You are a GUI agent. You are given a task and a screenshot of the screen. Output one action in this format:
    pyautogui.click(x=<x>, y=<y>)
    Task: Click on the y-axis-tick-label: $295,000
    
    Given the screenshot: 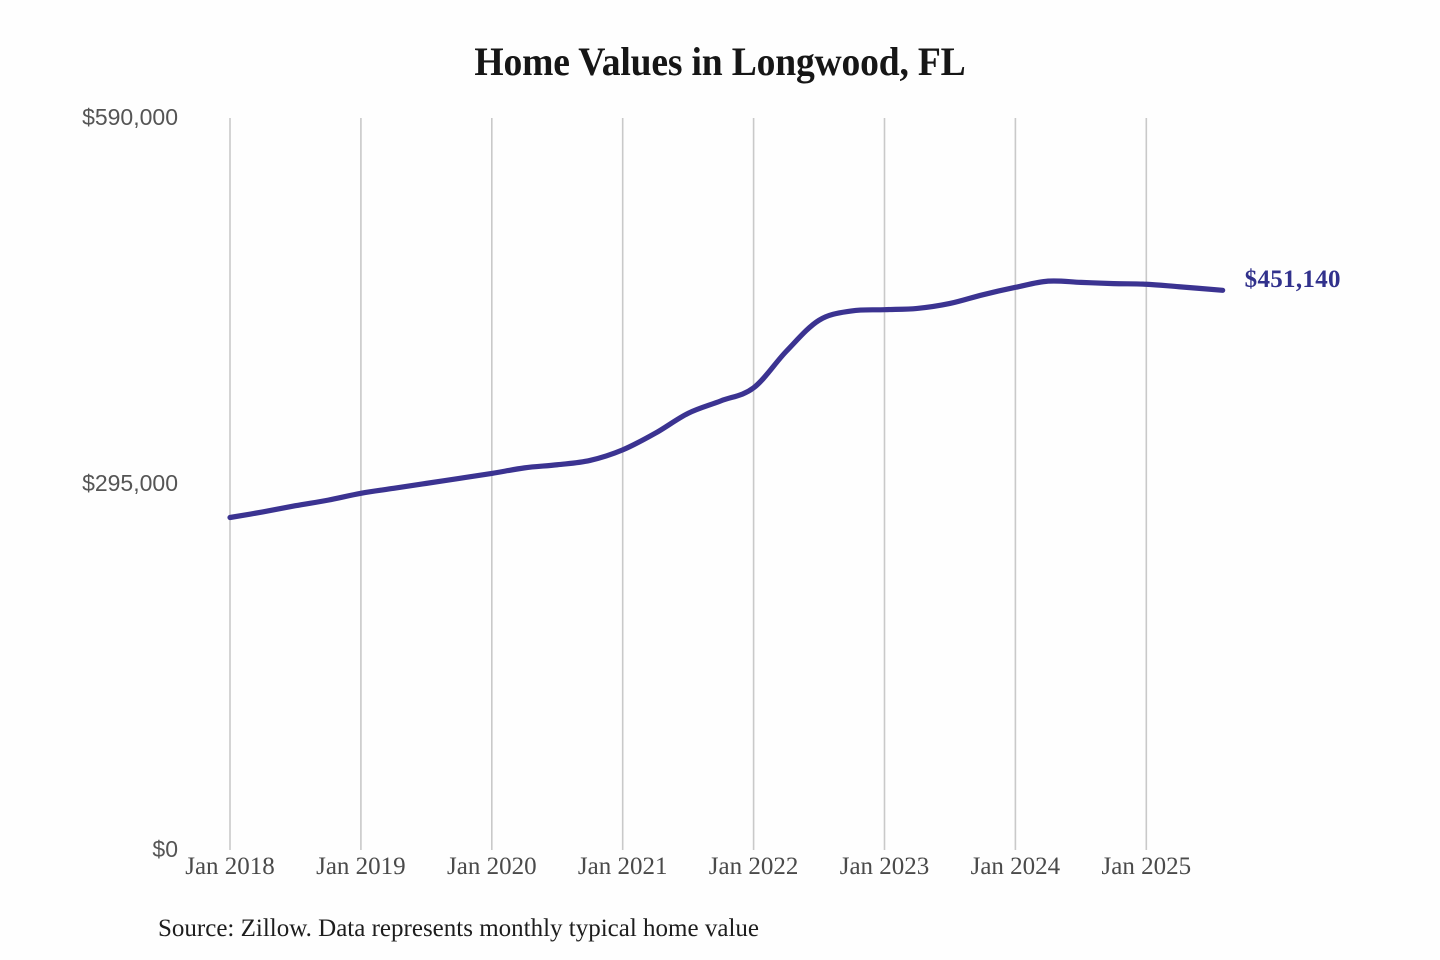 What is the action you would take?
    pyautogui.click(x=130, y=483)
    